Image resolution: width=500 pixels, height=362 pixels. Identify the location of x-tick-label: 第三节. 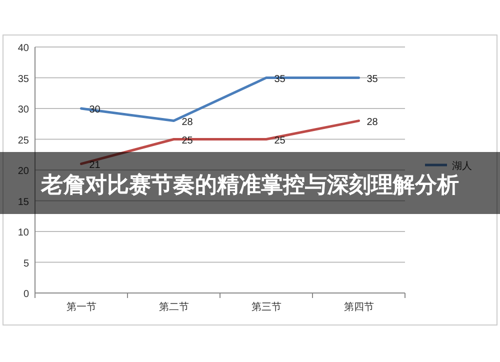
(266, 307).